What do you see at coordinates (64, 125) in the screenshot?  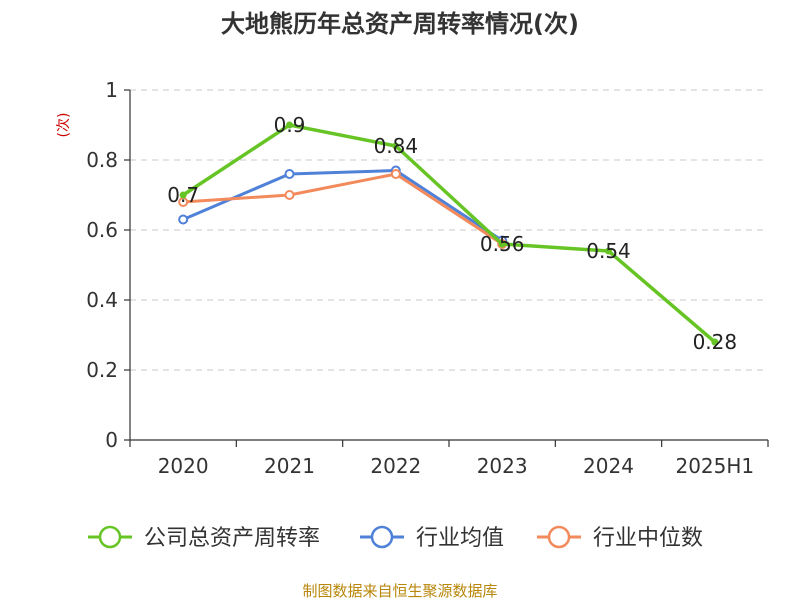 I see `y-axis-title: (次)` at bounding box center [64, 125].